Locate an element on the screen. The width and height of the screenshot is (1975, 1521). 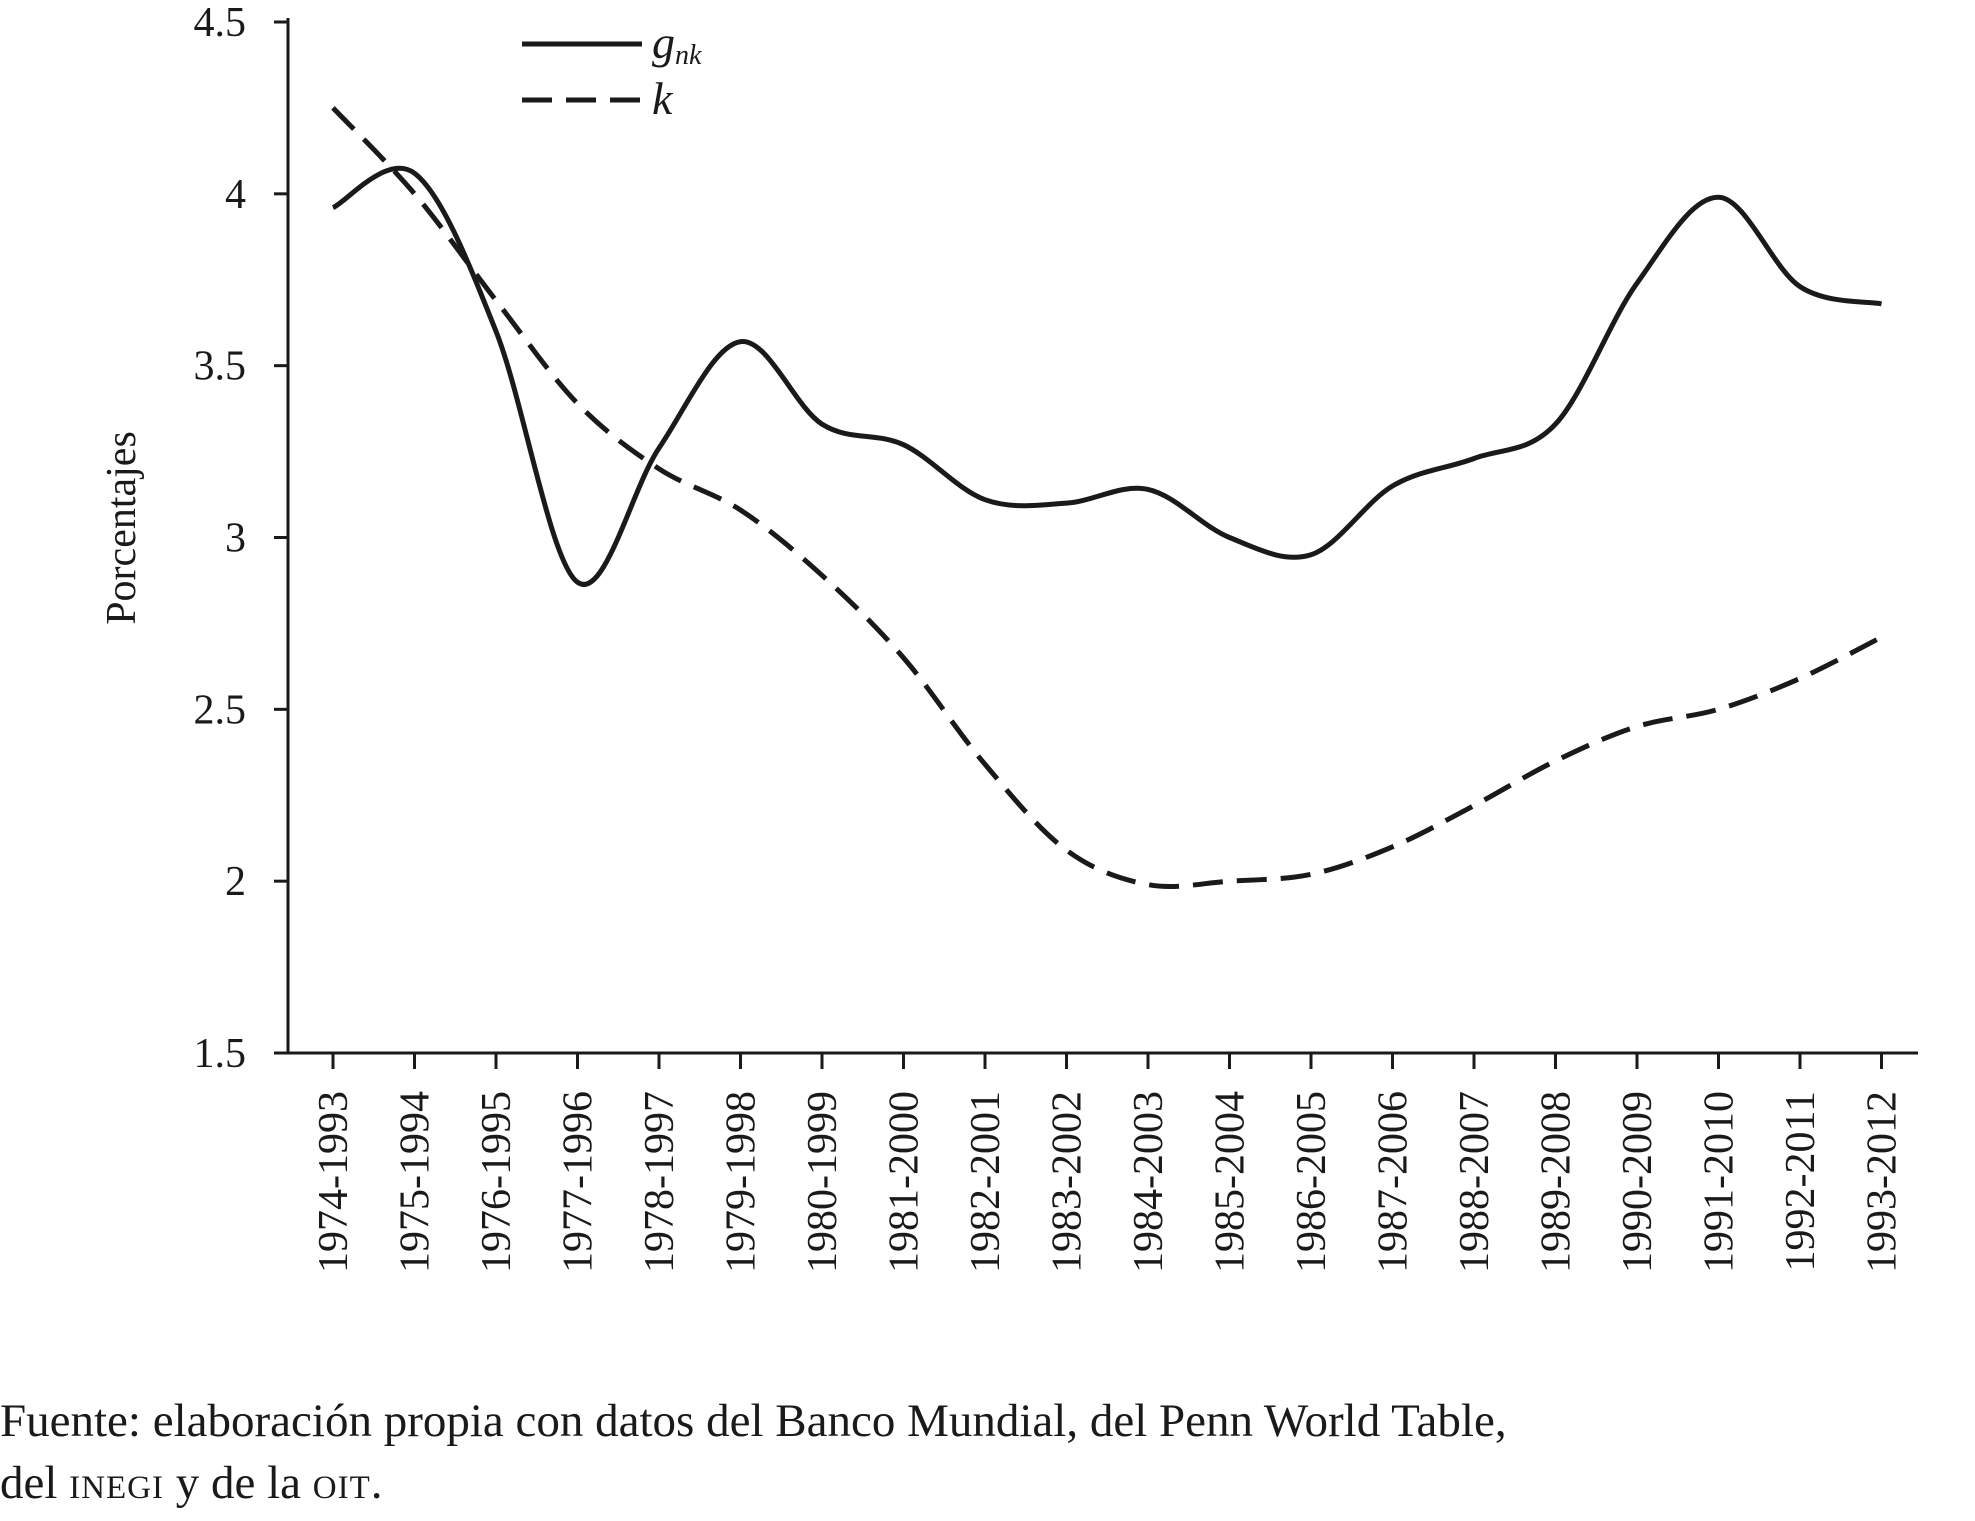
x-tick-label: 1991-2010 is located at coordinates (1720, 1182).